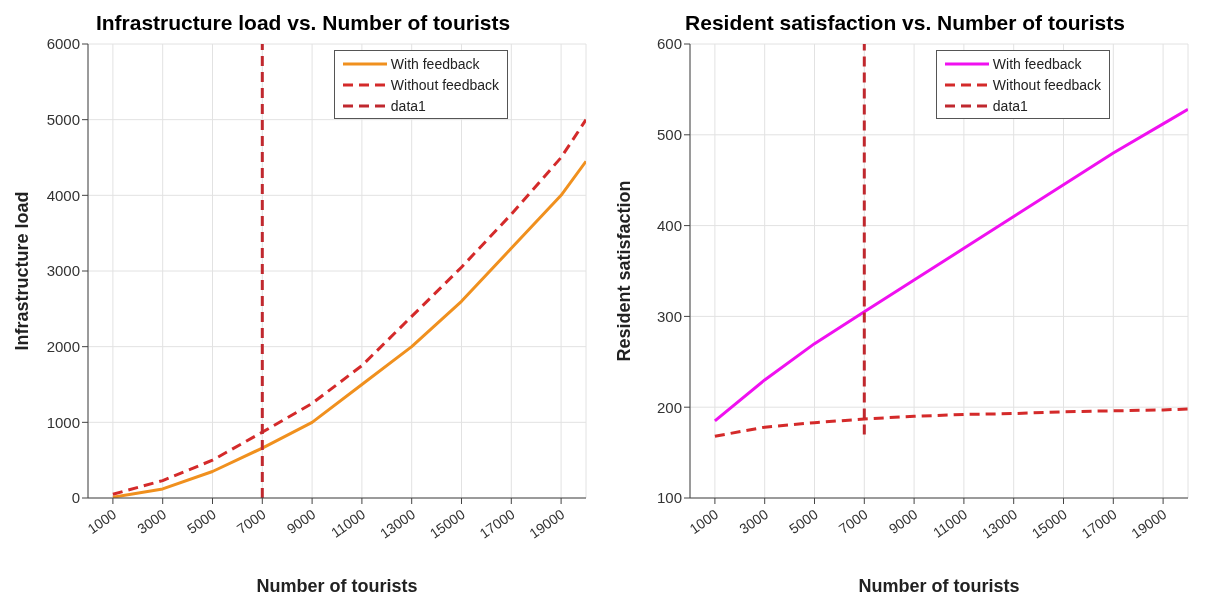 Image resolution: width=1212 pixels, height=614 pixels. What do you see at coordinates (669, 135) in the screenshot?
I see `y-tick-label: 500` at bounding box center [669, 135].